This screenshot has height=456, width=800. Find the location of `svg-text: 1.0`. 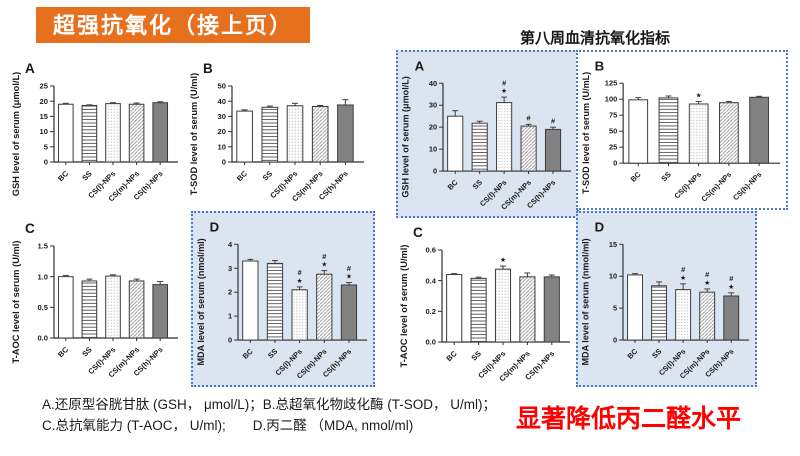

svg-text: 1.0 is located at coordinates (42, 276).